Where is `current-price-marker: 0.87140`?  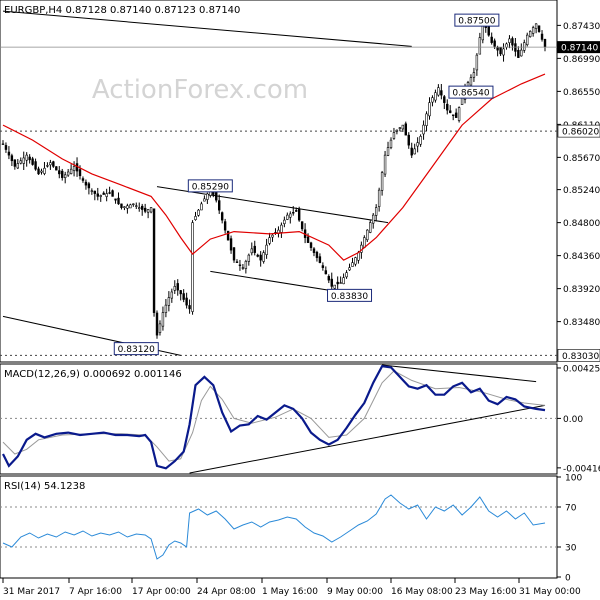 current-price-marker: 0.87140 is located at coordinates (300, 47).